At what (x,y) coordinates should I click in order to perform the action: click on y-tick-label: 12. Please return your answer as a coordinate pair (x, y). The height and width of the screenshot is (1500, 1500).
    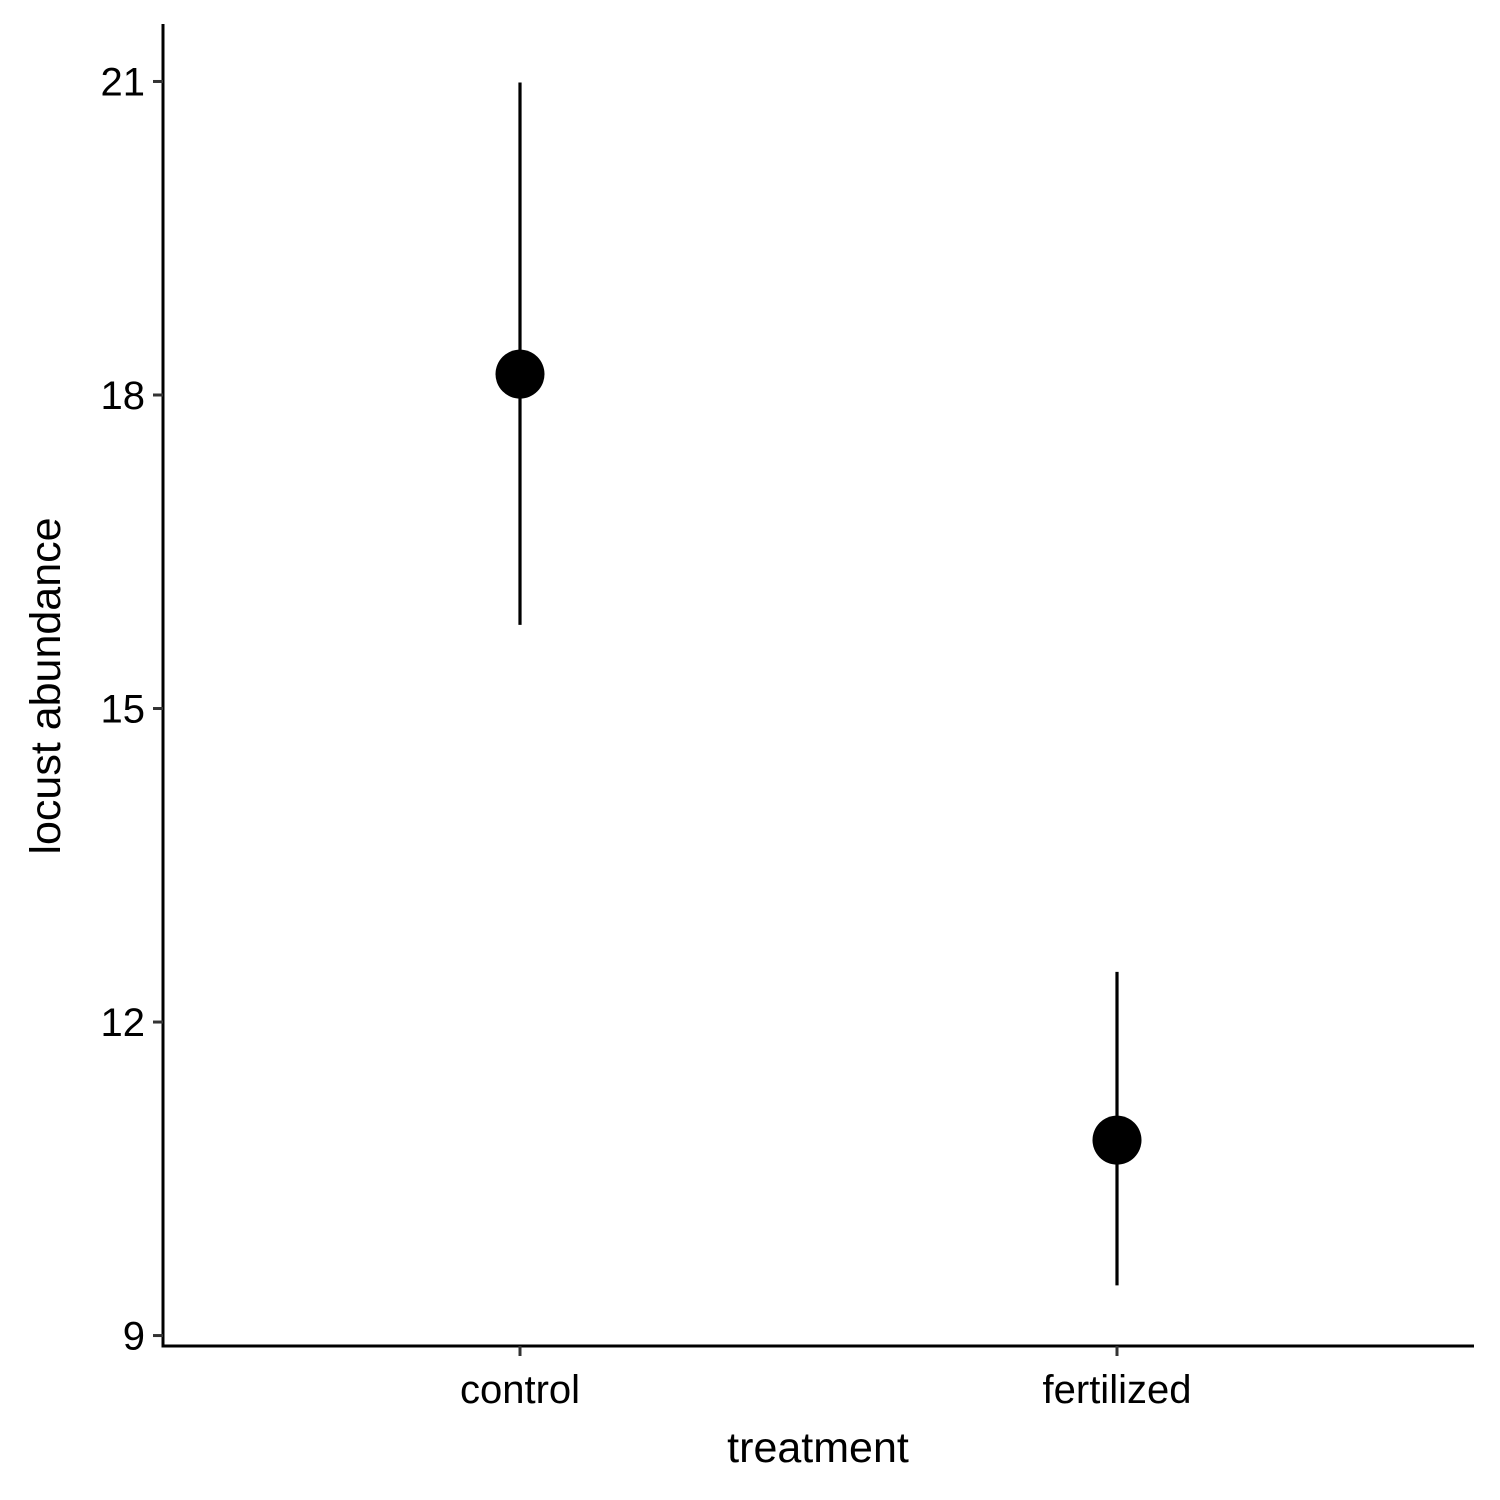
    Looking at the image, I should click on (123, 1023).